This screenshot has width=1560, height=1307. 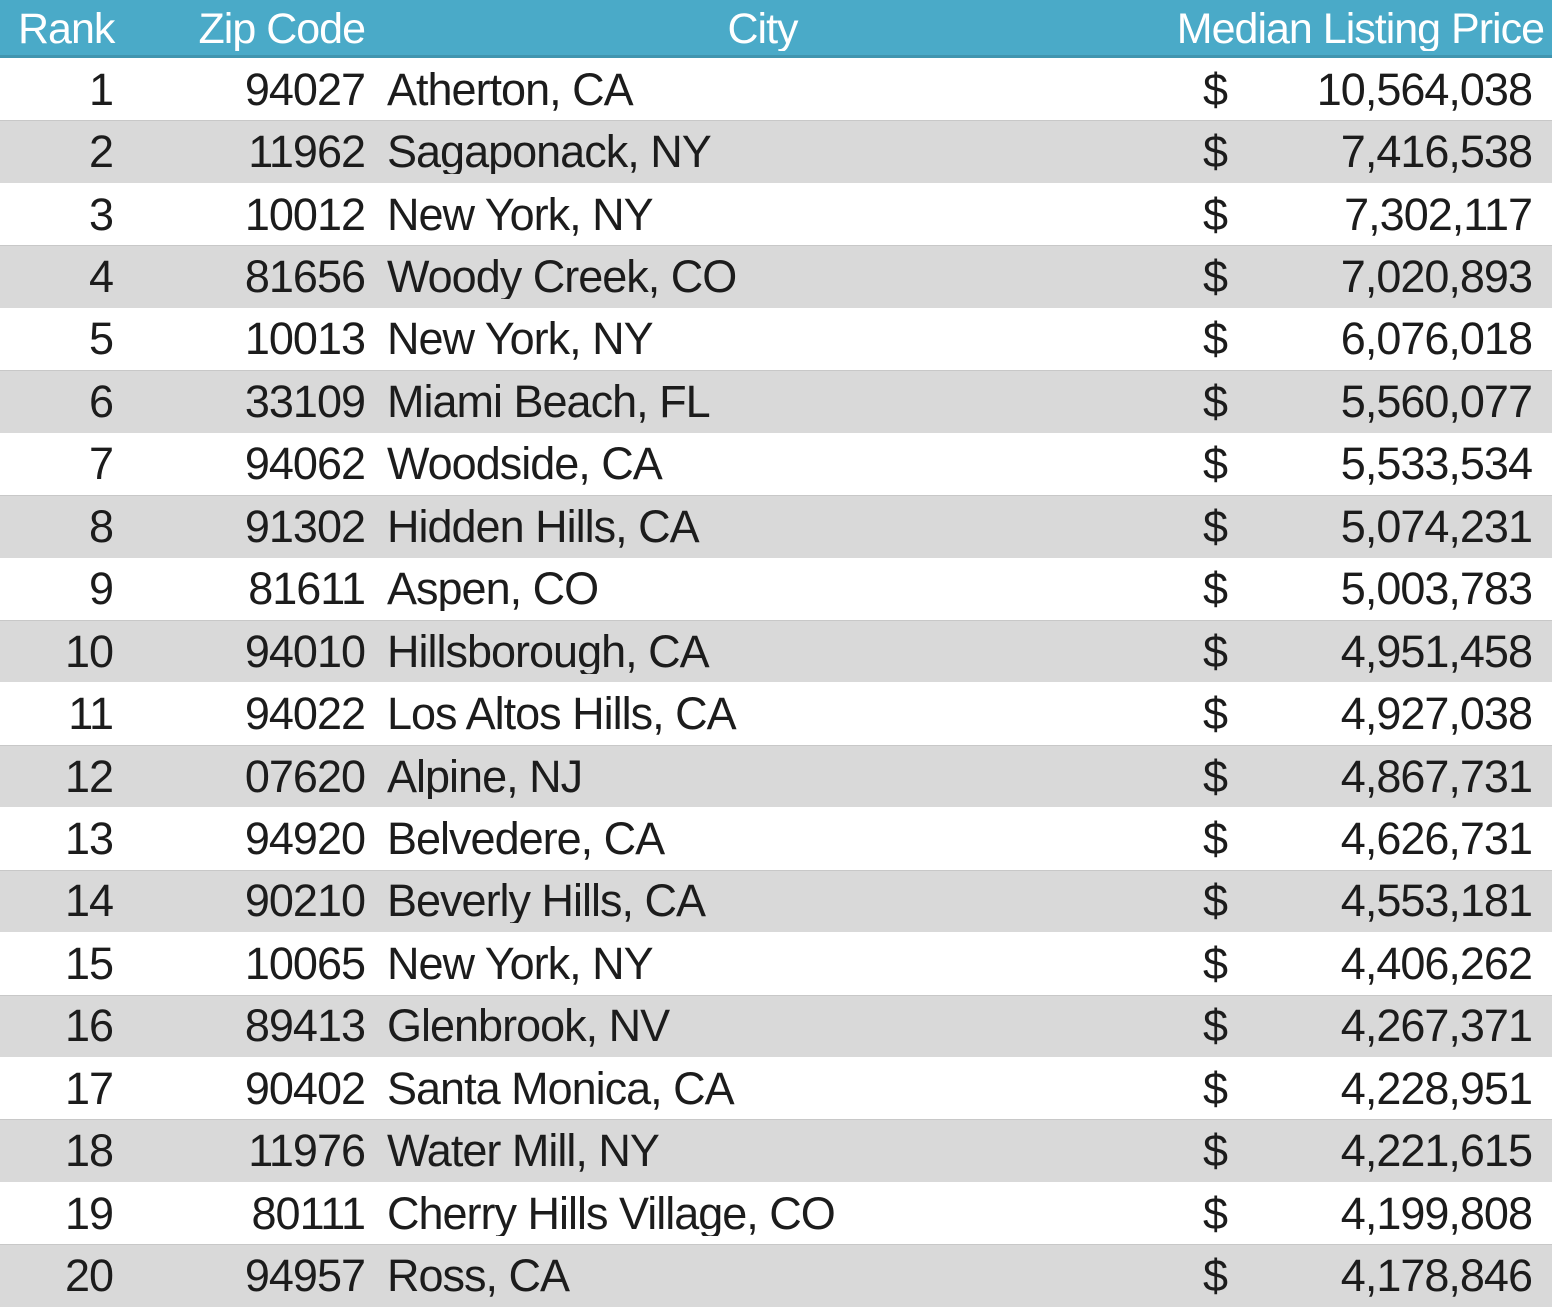 I want to click on table-row: 18 11976 Water Mill, NY $ 4,221,615, so click(x=776, y=1150).